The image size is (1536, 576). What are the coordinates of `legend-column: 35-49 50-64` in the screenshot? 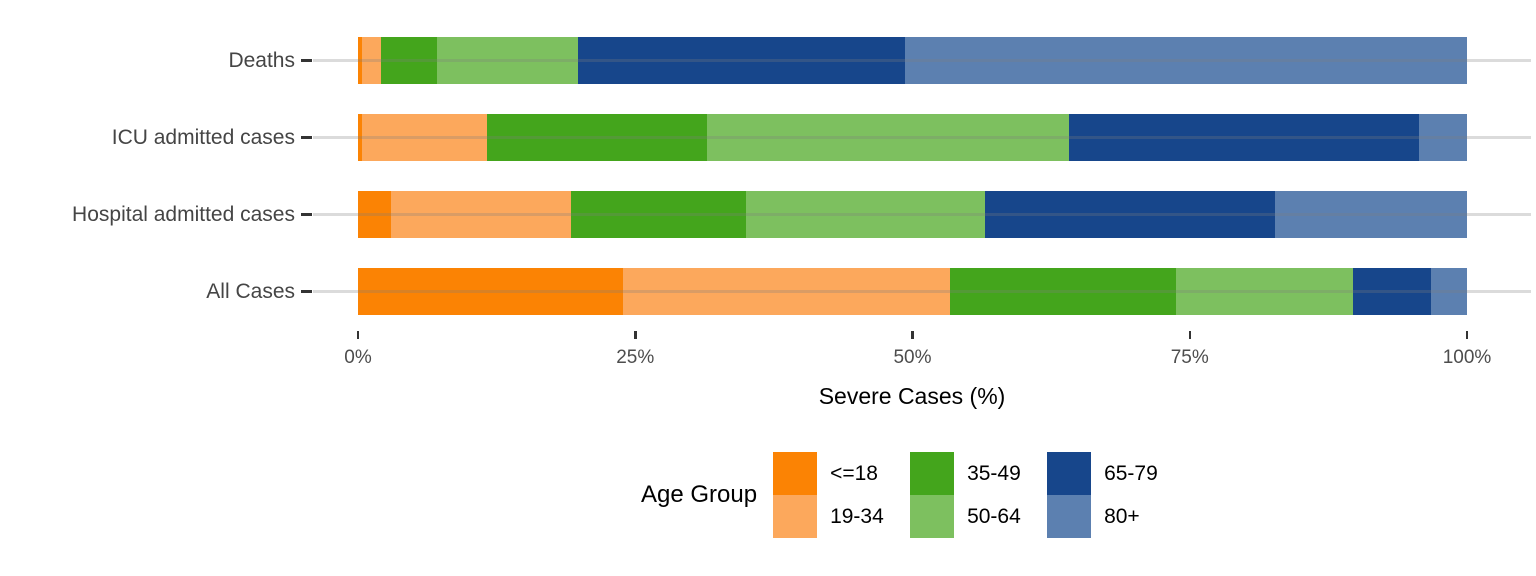 It's located at (978, 495).